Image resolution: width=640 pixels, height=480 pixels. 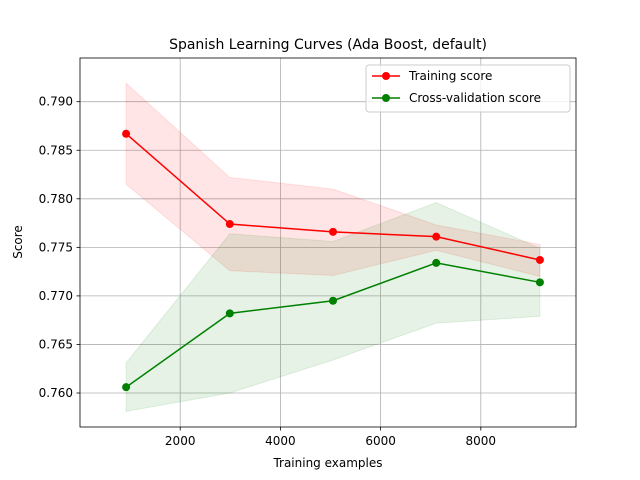 What do you see at coordinates (481, 441) in the screenshot?
I see `x-tick-label: 8000` at bounding box center [481, 441].